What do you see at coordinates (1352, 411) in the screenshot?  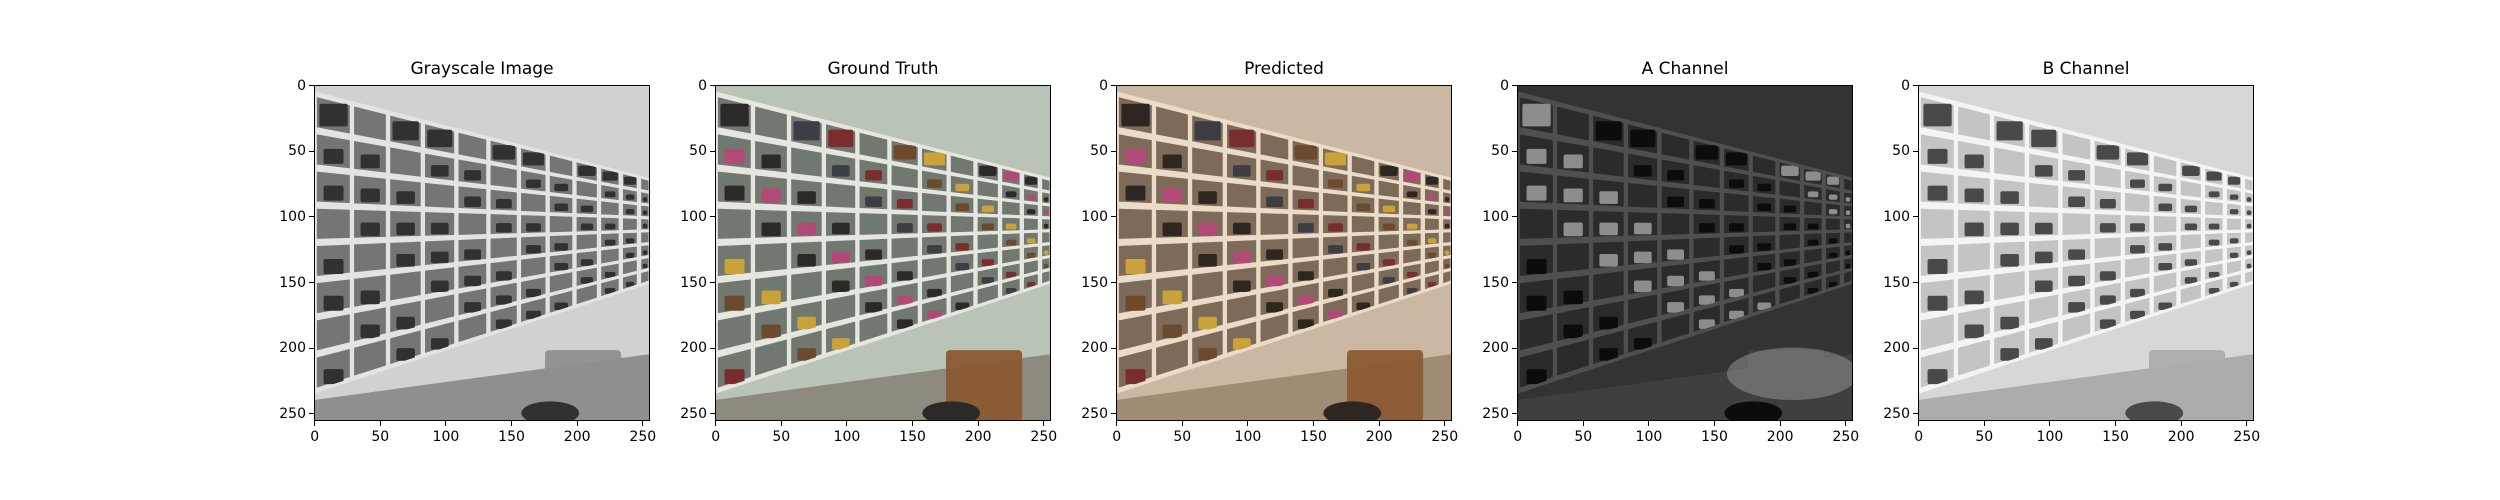 I see `floor-object` at bounding box center [1352, 411].